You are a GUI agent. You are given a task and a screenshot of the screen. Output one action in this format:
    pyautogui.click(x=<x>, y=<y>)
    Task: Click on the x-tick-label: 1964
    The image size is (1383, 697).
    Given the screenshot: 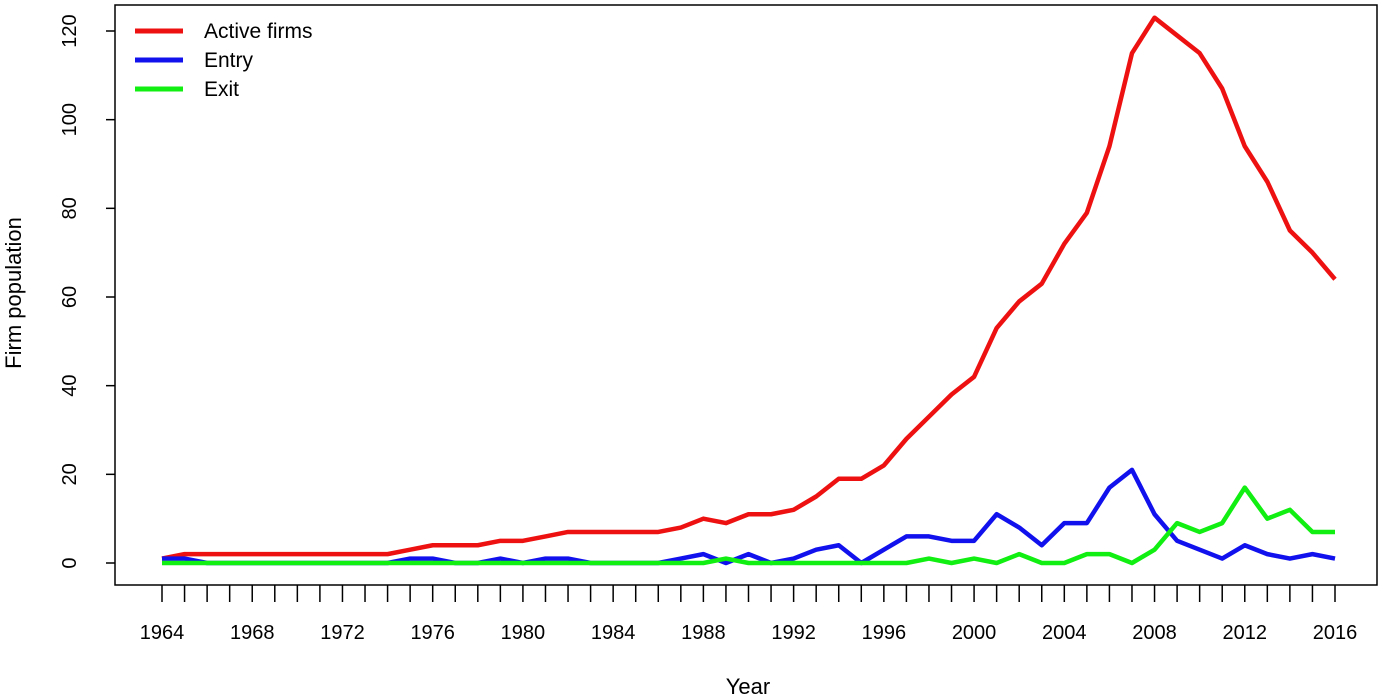 What is the action you would take?
    pyautogui.click(x=162, y=633)
    